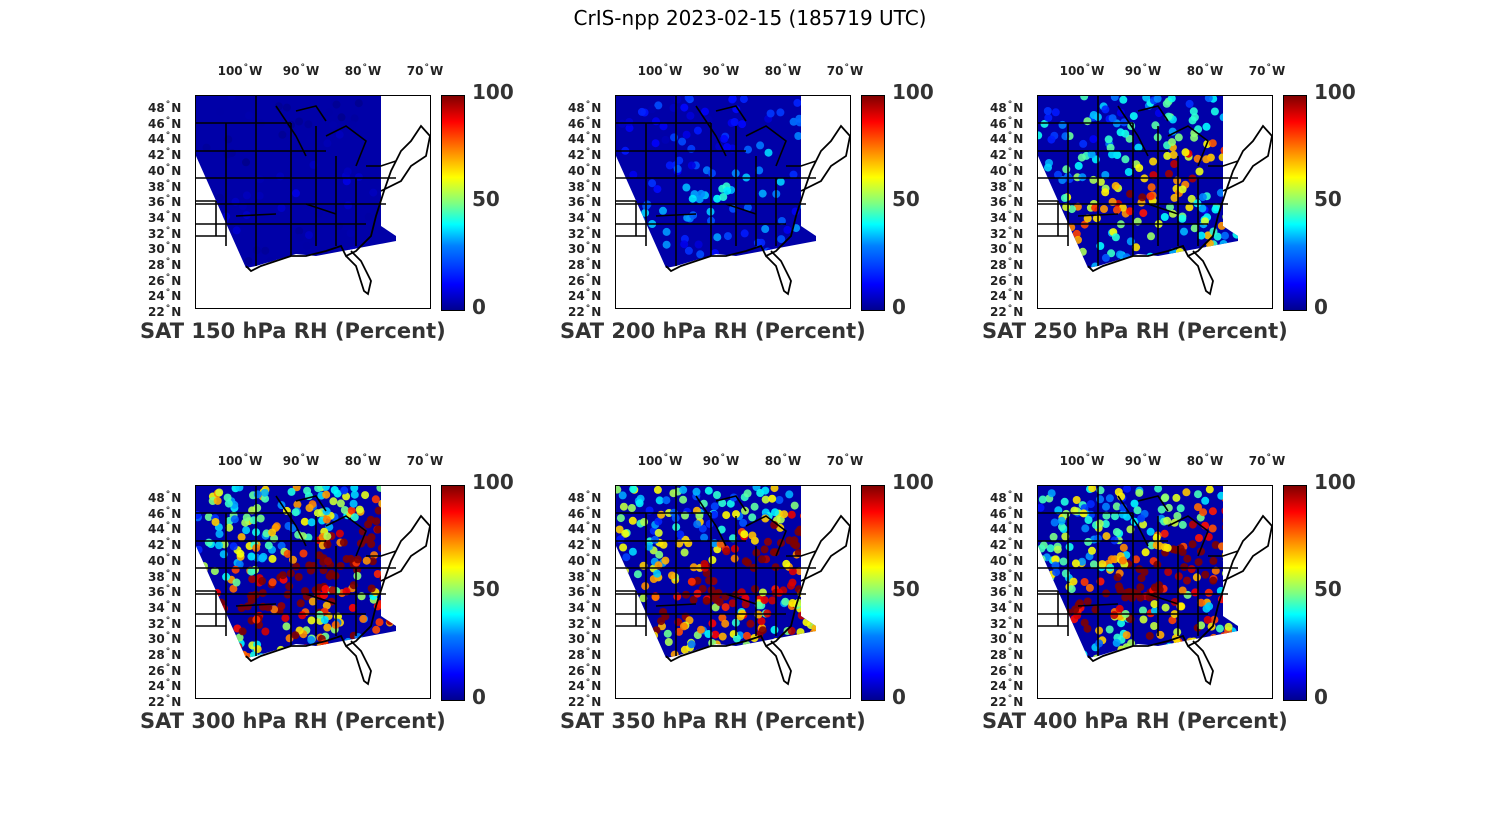  What do you see at coordinates (486, 589) in the screenshot?
I see `colorbar-tick-label: 50` at bounding box center [486, 589].